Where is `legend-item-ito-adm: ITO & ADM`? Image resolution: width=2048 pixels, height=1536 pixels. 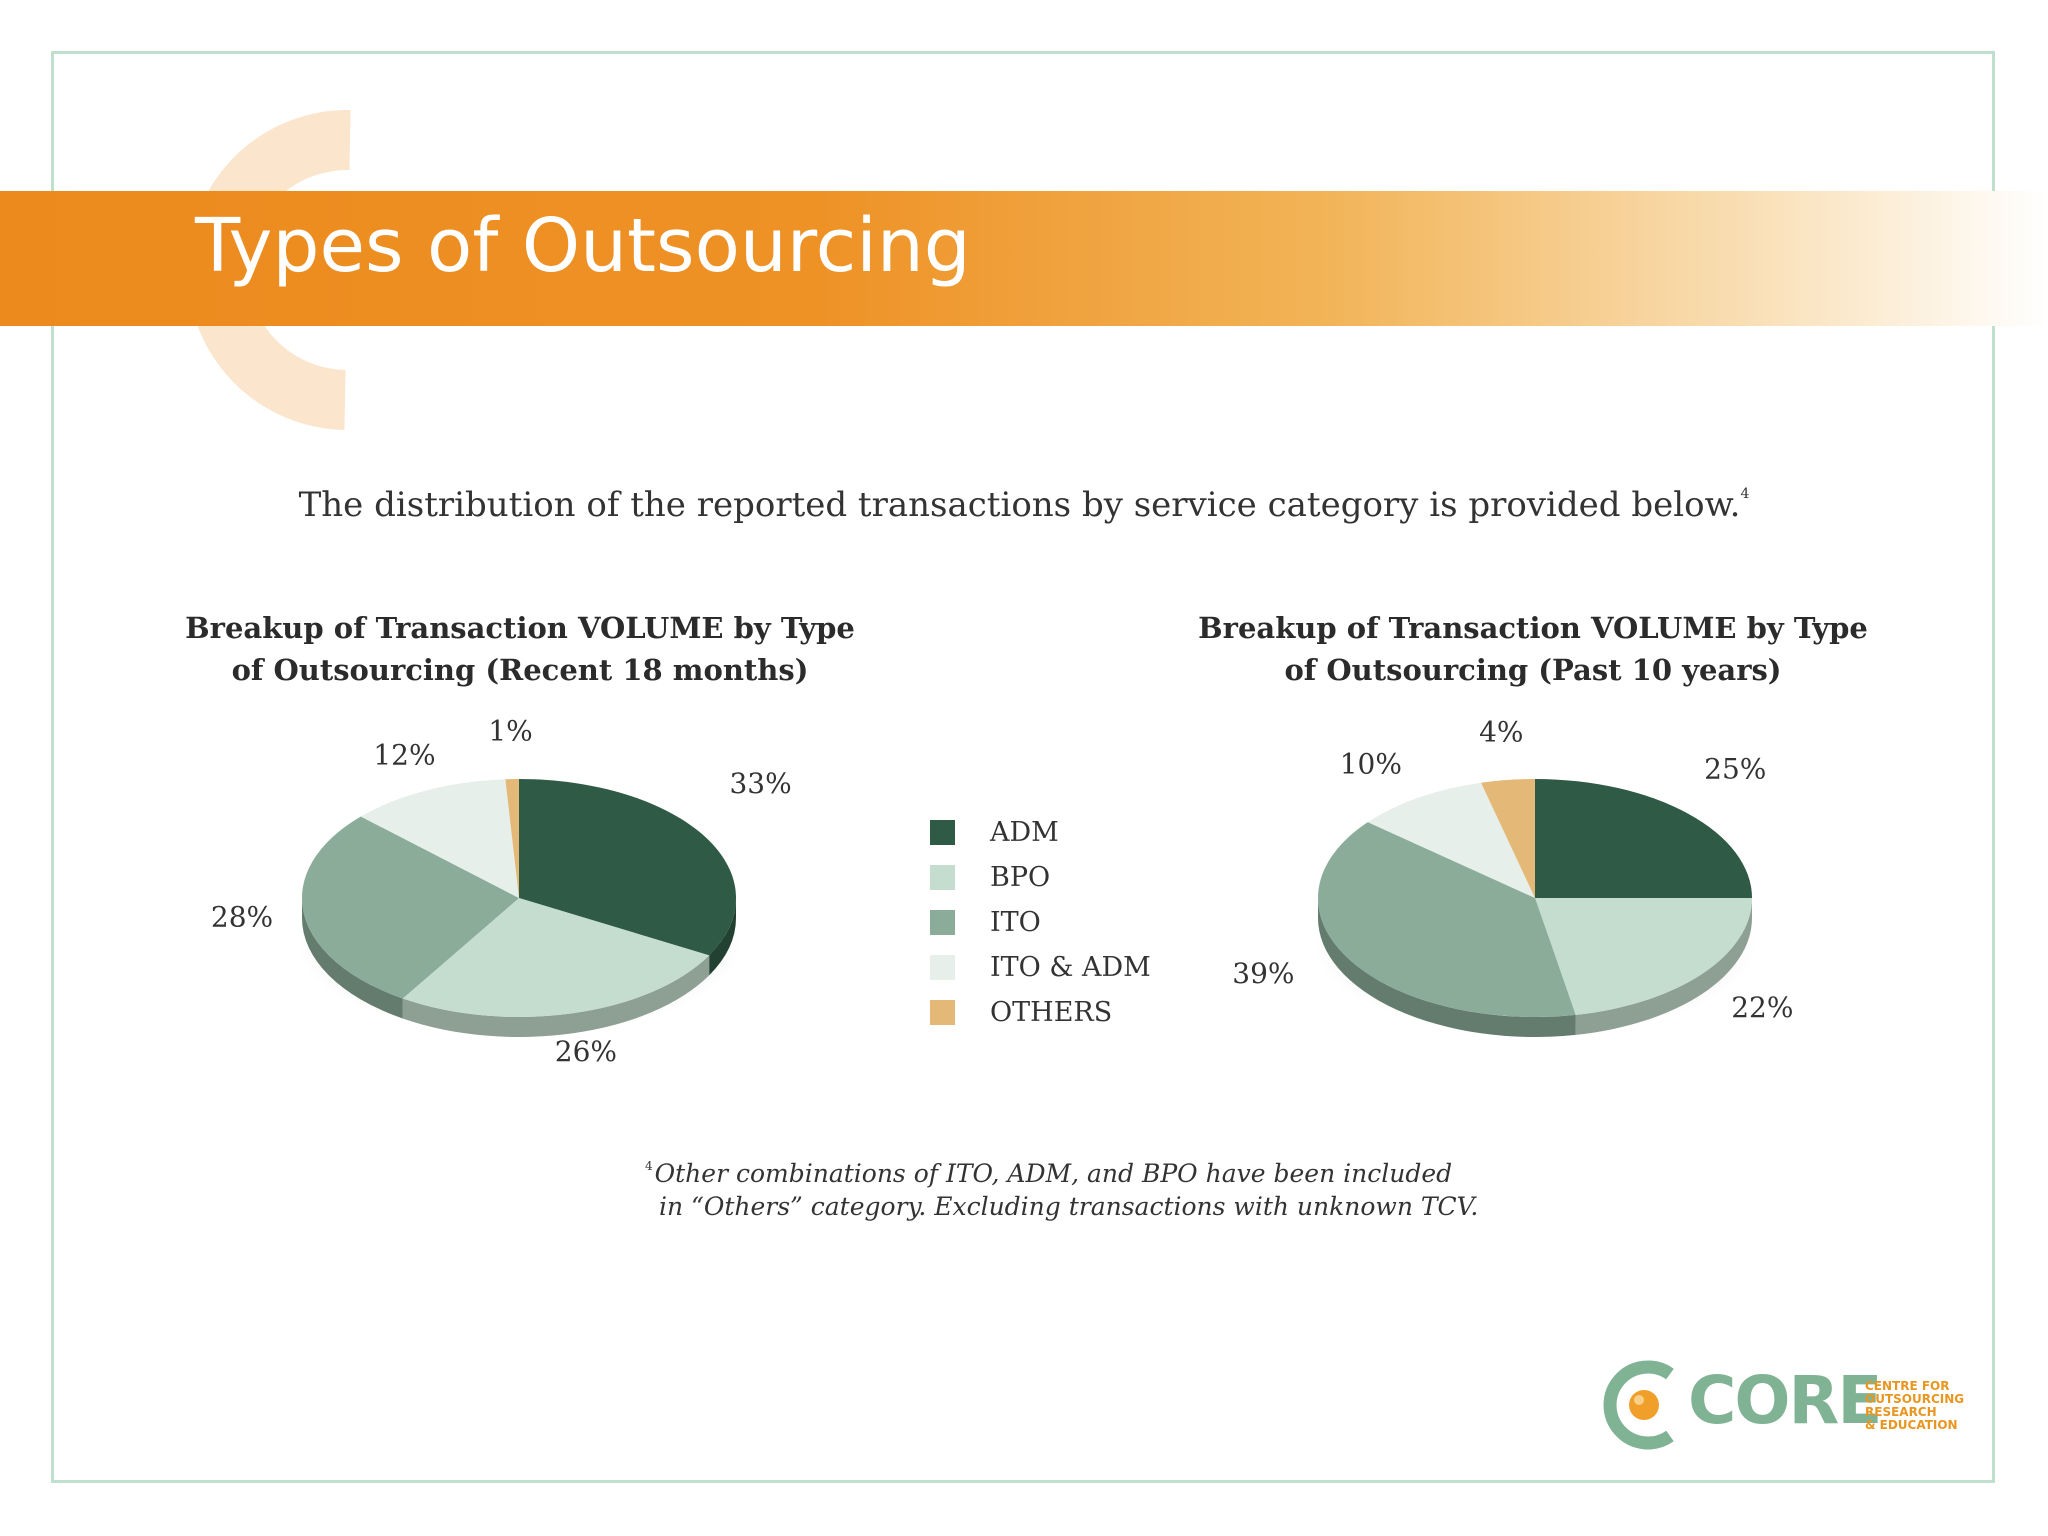
legend-item-ito-adm: ITO & ADM is located at coordinates (1040, 967).